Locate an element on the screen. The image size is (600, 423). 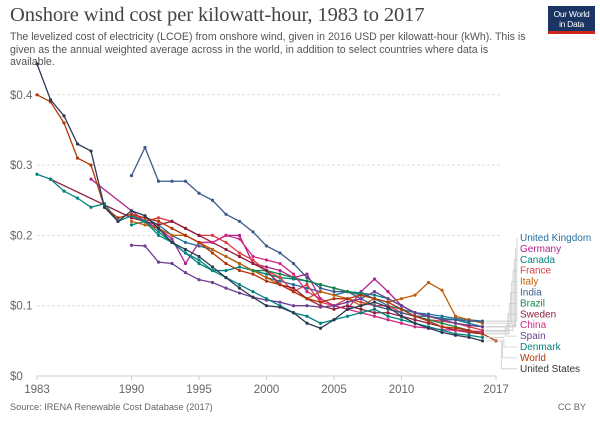
legend-item-brazil: Brazil is located at coordinates (532, 303).